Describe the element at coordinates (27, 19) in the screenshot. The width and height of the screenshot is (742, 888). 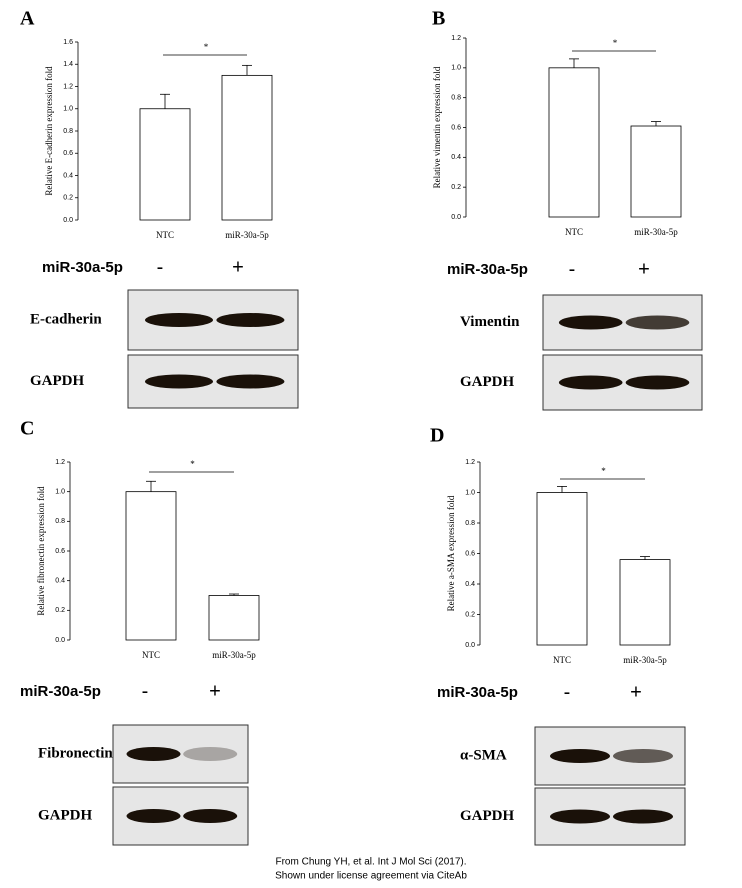
I see `panel-letter: A` at that location.